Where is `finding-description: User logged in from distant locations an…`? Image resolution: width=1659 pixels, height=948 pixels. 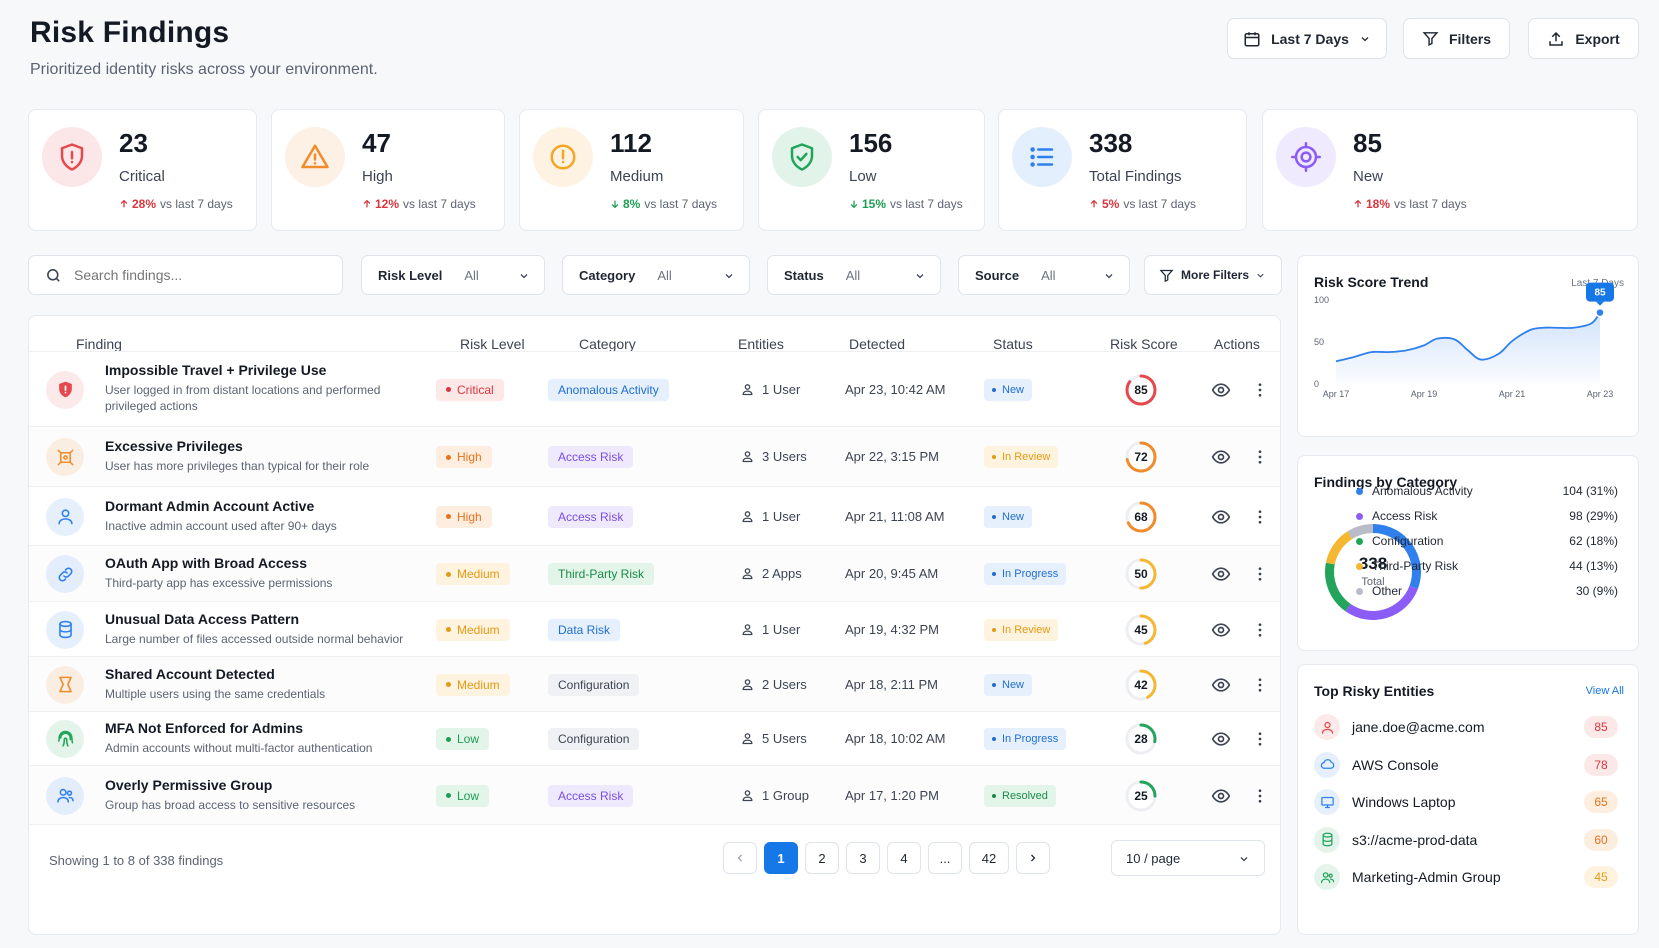
finding-description: User logged in from distant locations an… is located at coordinates (243, 397).